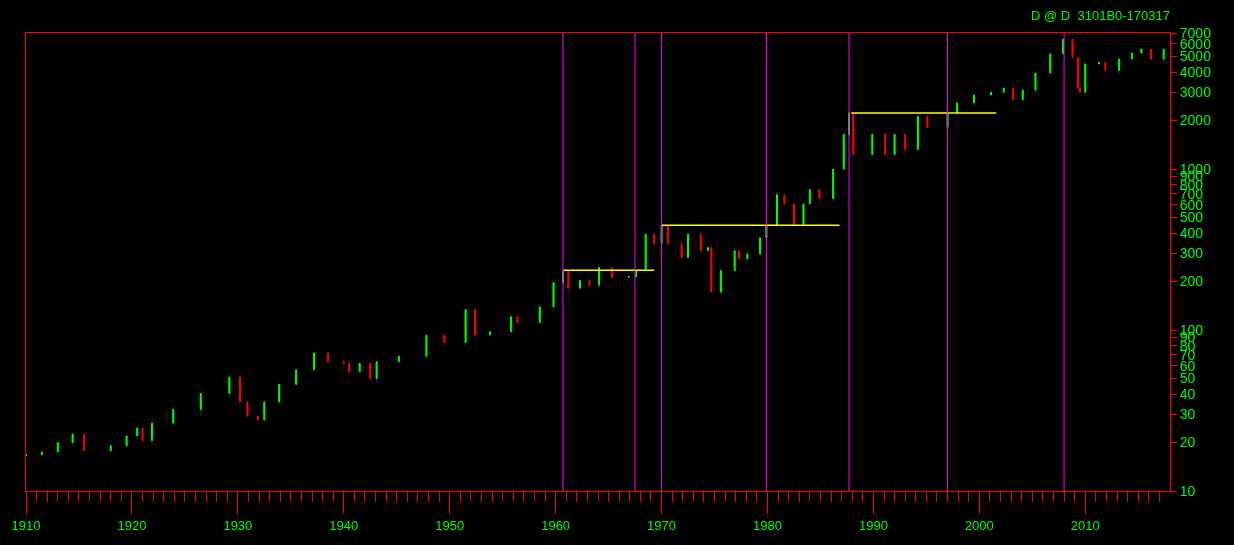 The image size is (1234, 545). Describe the element at coordinates (450, 525) in the screenshot. I see `x-tick-label: 1950` at that location.